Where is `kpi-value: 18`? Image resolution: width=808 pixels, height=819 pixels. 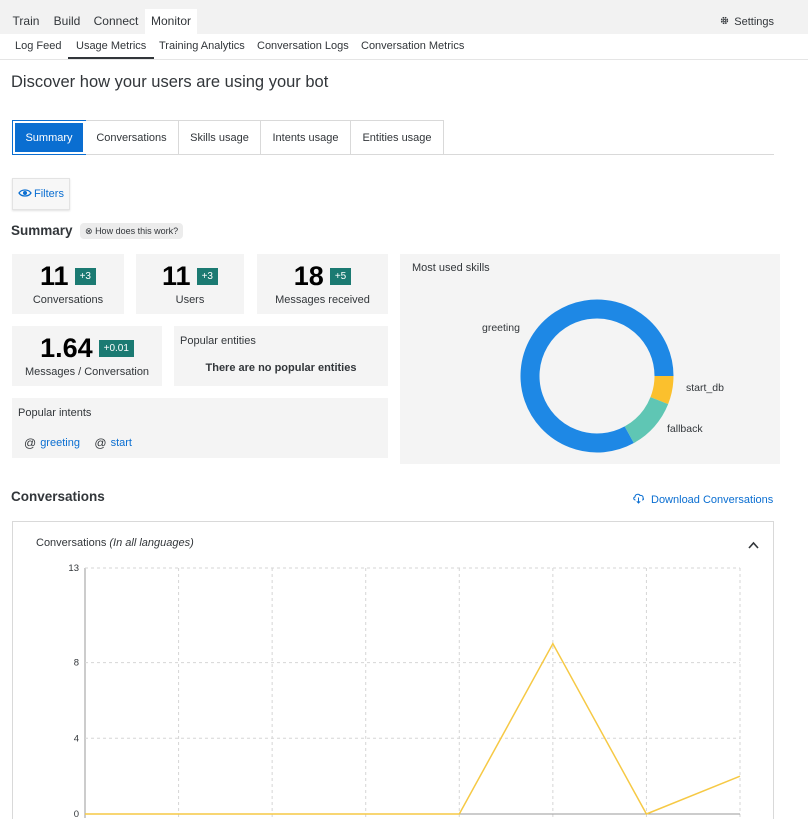
kpi-value: 18 is located at coordinates (308, 276).